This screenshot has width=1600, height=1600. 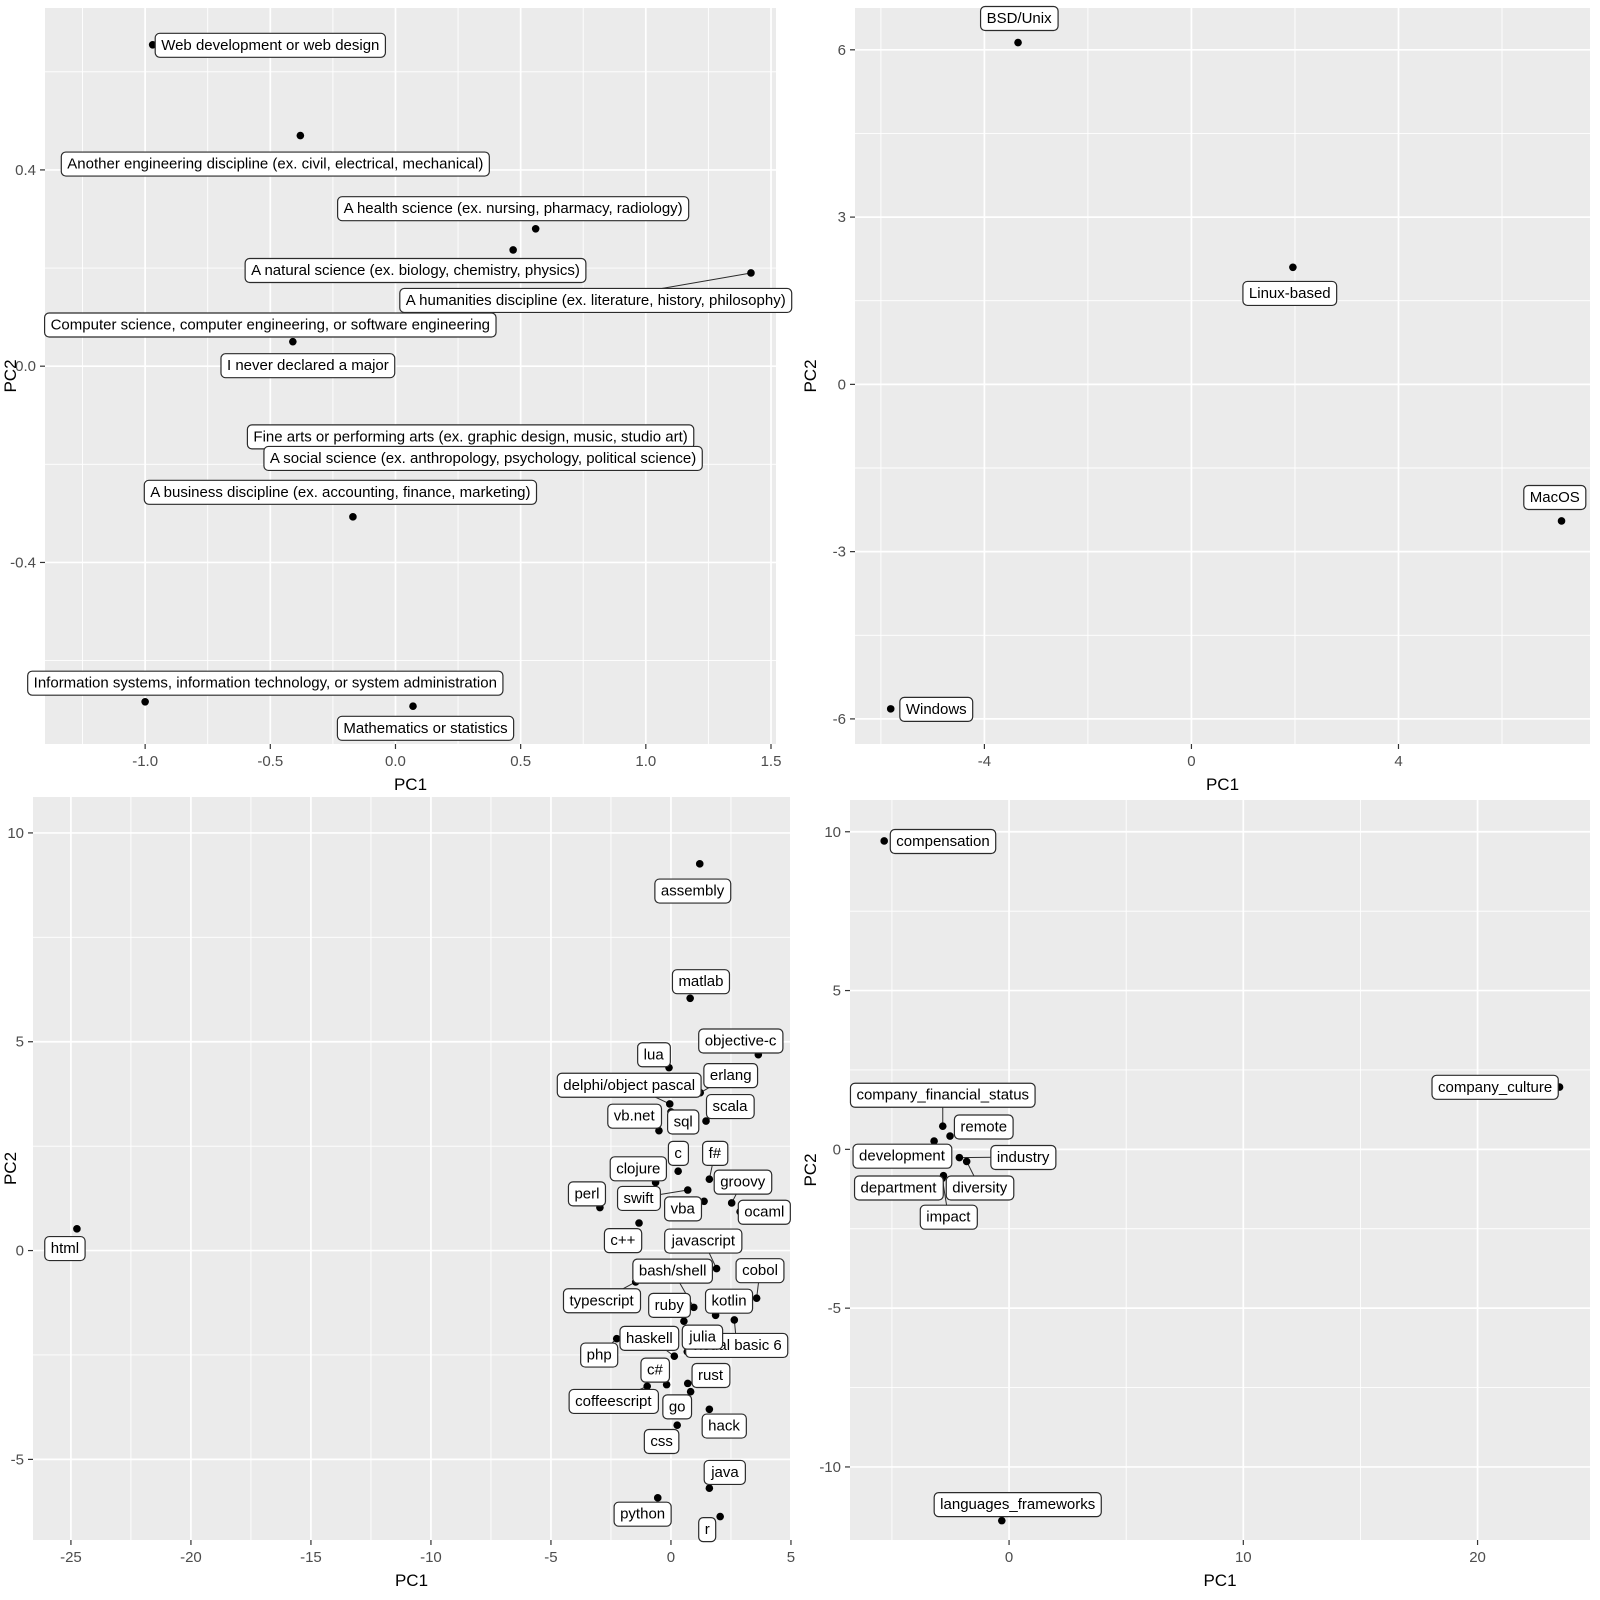 I want to click on y-tick-label: -5, so click(x=17, y=1459).